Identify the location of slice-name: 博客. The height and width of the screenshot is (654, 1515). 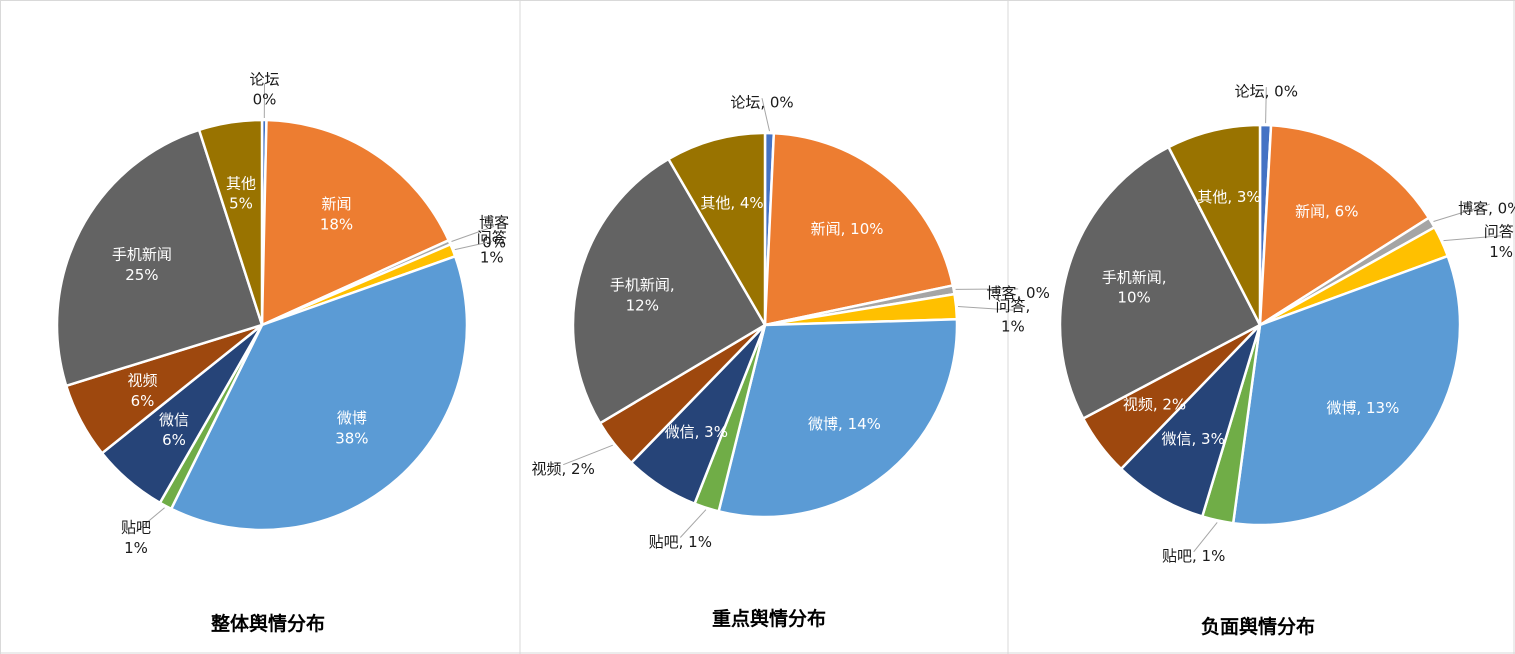
(494, 222).